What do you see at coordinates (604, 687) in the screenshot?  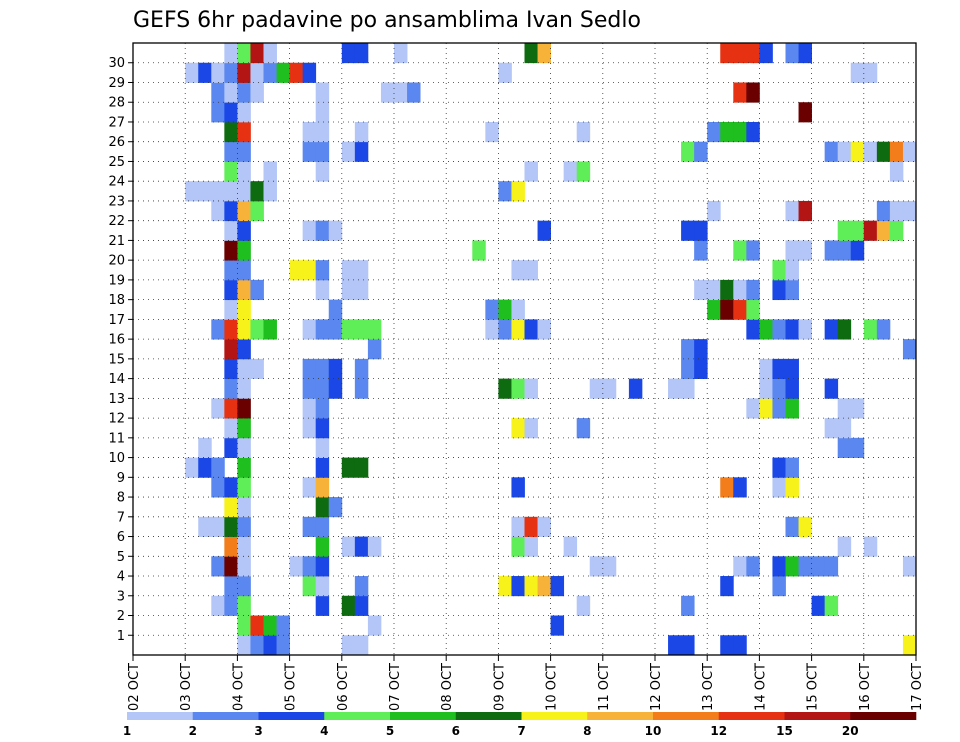 I see `x-tick-label: 11 OCT` at bounding box center [604, 687].